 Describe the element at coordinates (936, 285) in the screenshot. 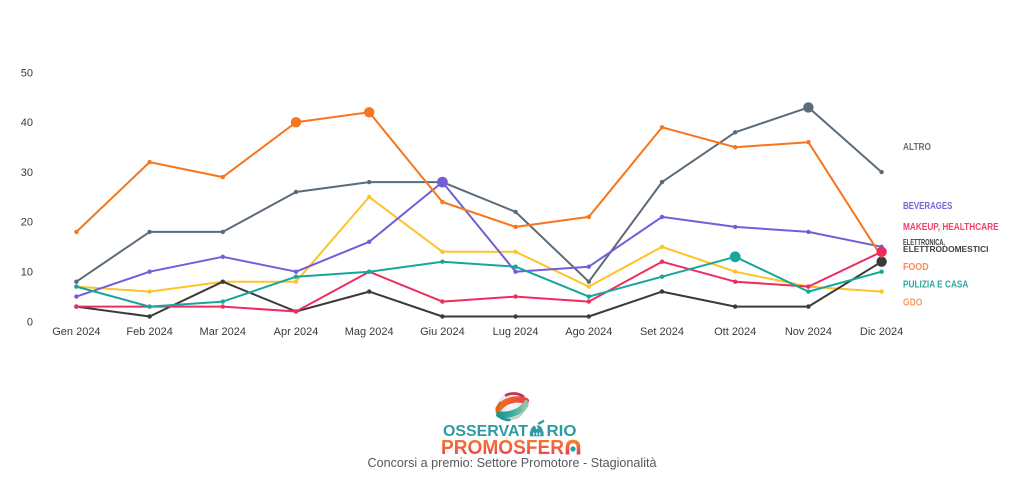

I see `svg-text: PULIZIA E CASA` at that location.